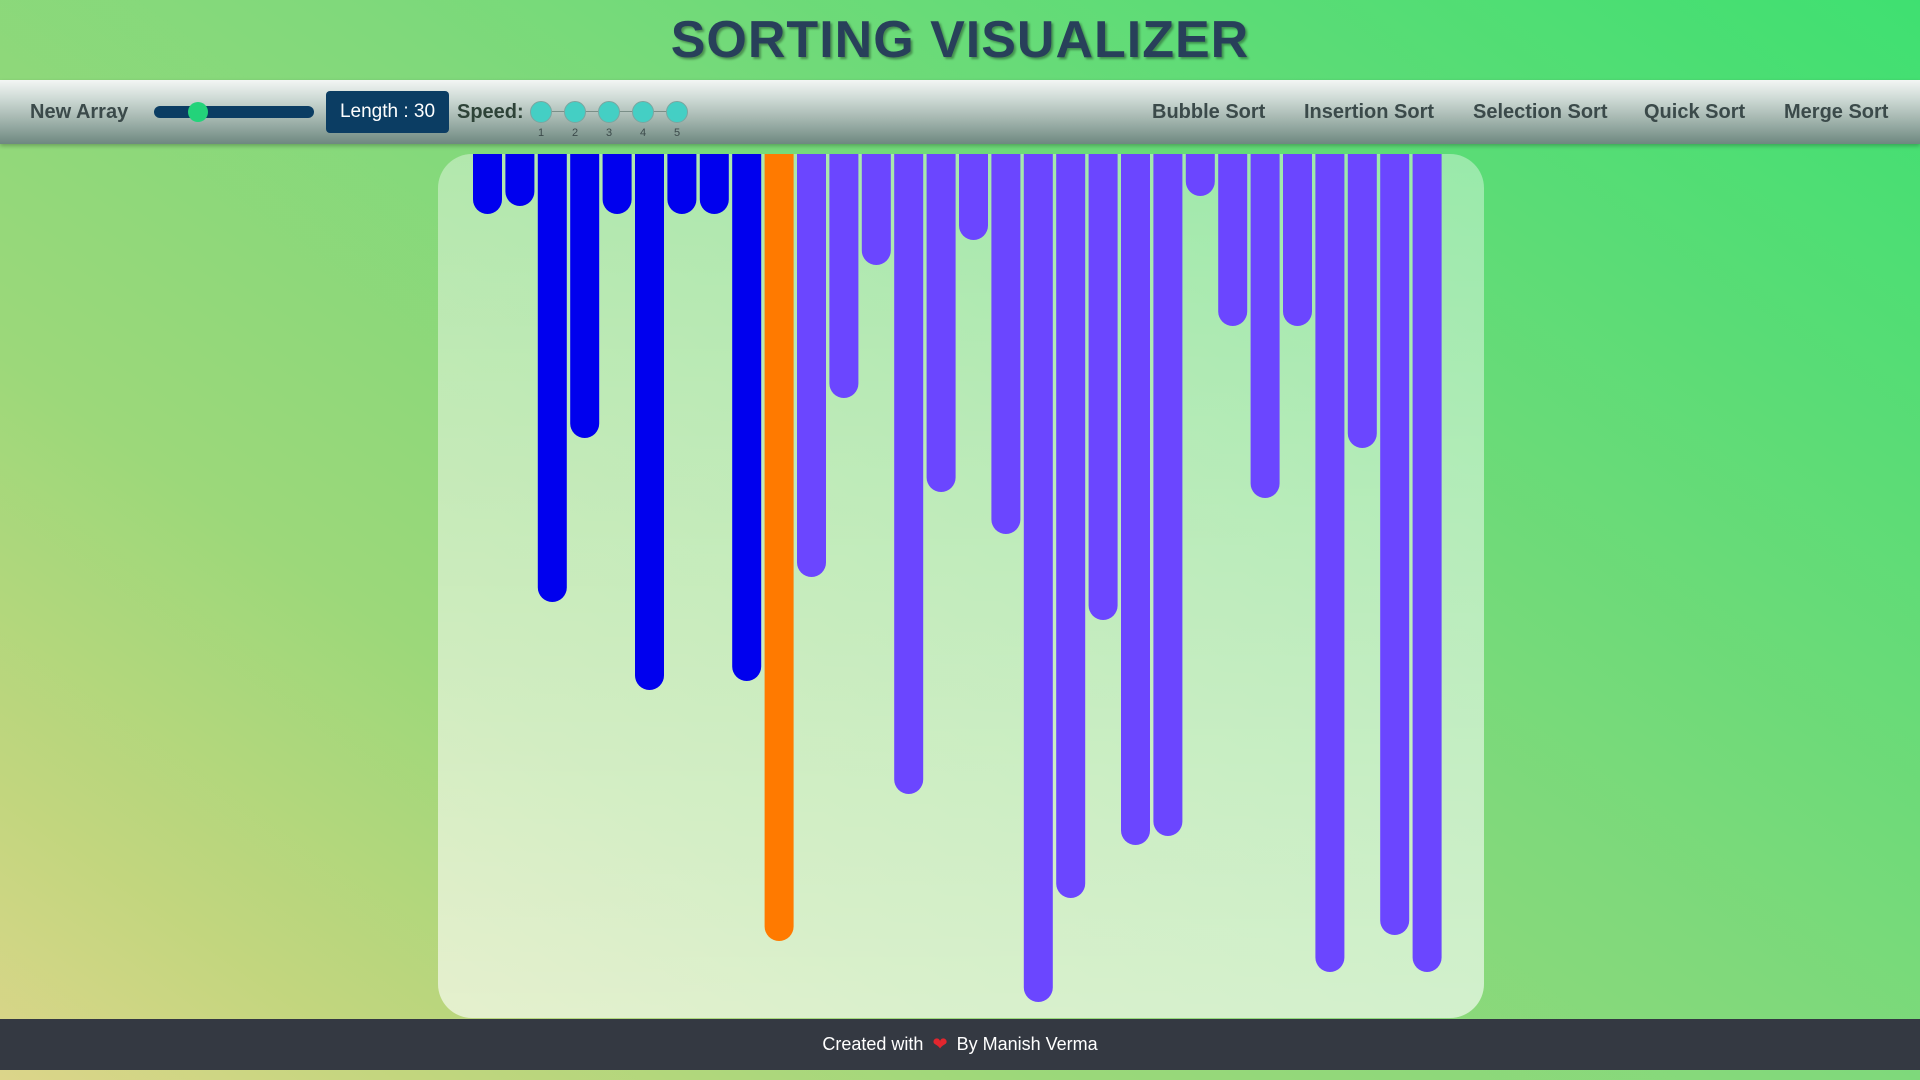 This screenshot has height=1080, width=1920. Describe the element at coordinates (1369, 112) in the screenshot. I see `insertion-sort-button: Insertion Sort` at that location.